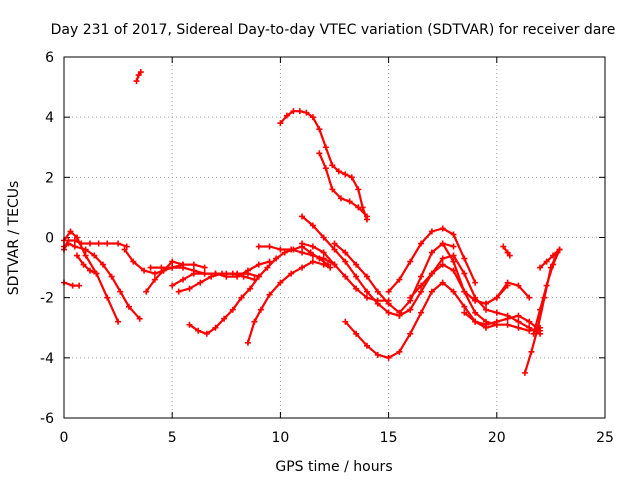  I want to click on y-tick-label: -2, so click(47, 299).